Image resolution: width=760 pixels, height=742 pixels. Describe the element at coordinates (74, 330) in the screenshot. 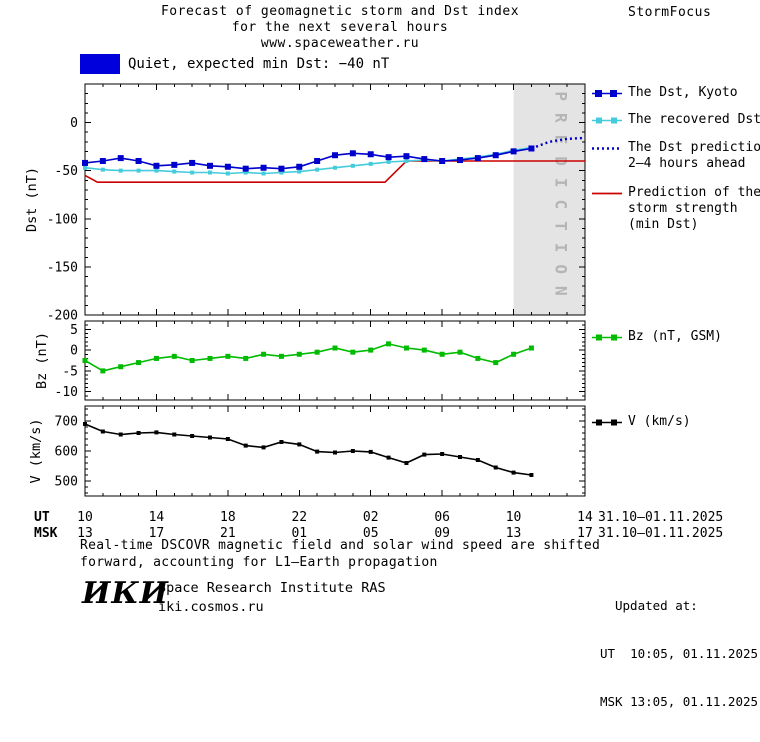

I see `y-tick-label: 5` at that location.